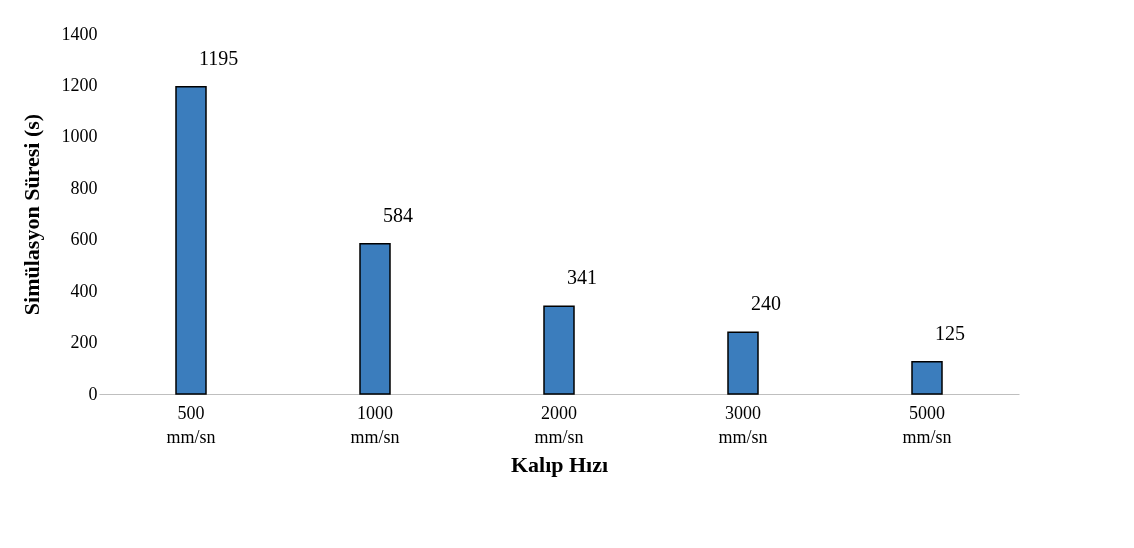 The width and height of the screenshot is (1134, 548). What do you see at coordinates (559, 424) in the screenshot?
I see `x-tick-label: 2000 mm/sn` at bounding box center [559, 424].